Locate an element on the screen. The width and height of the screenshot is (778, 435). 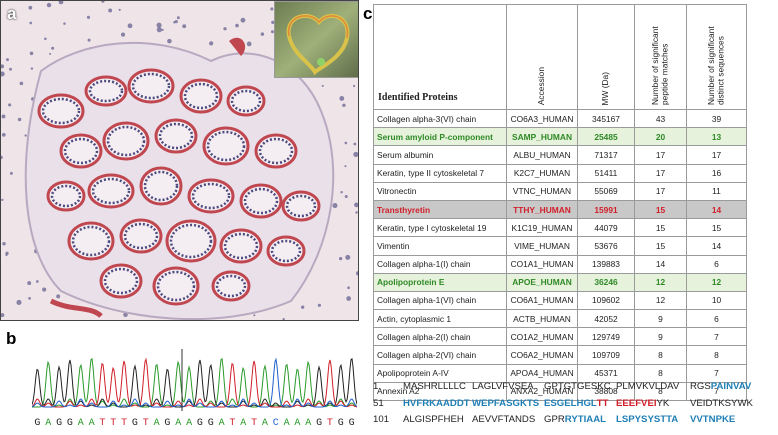
sequence-block: PLMVKVLDAV is located at coordinates (653, 387).